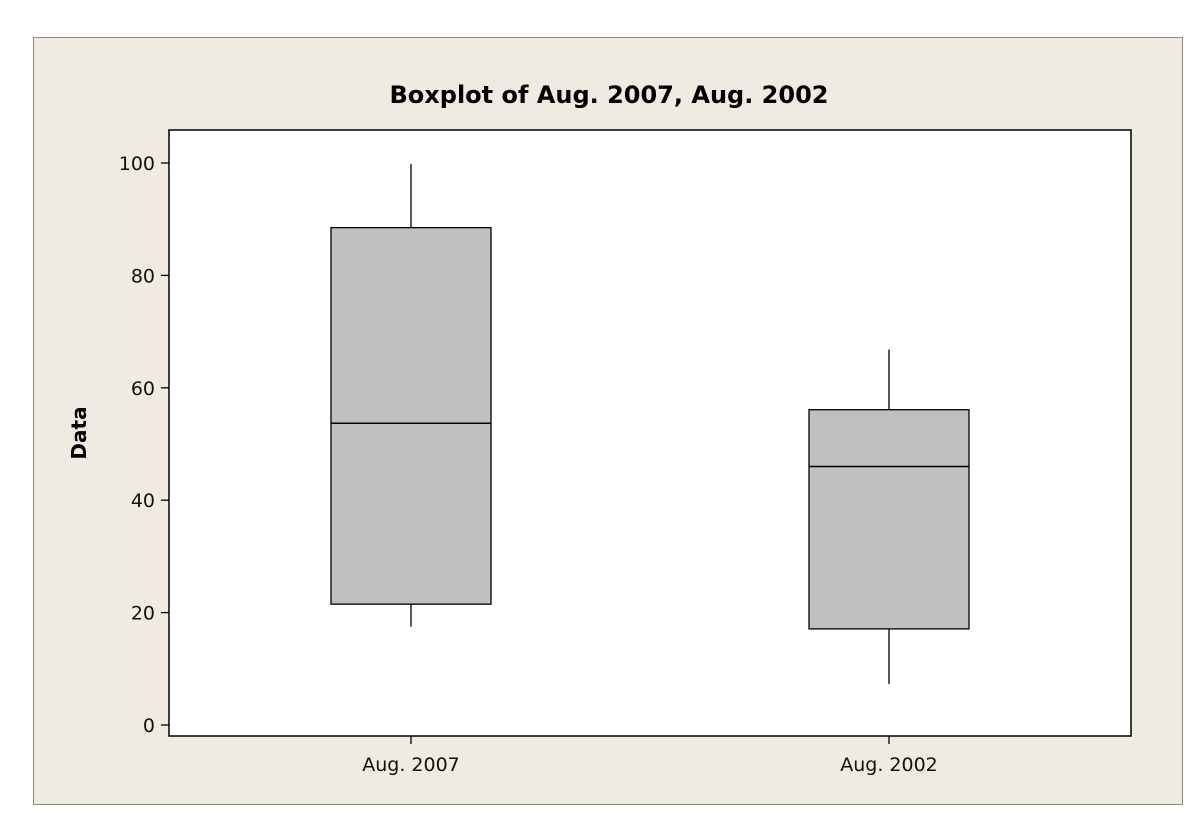 The width and height of the screenshot is (1204, 838). What do you see at coordinates (411, 765) in the screenshot?
I see `x-tick-label: Aug. 2007` at bounding box center [411, 765].